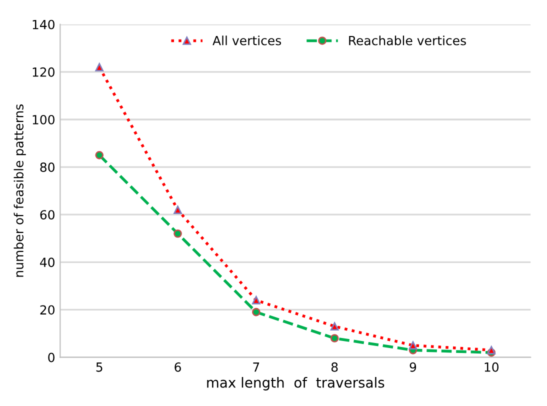  Describe the element at coordinates (177, 367) in the screenshot. I see `x-tick-label: 6` at that location.